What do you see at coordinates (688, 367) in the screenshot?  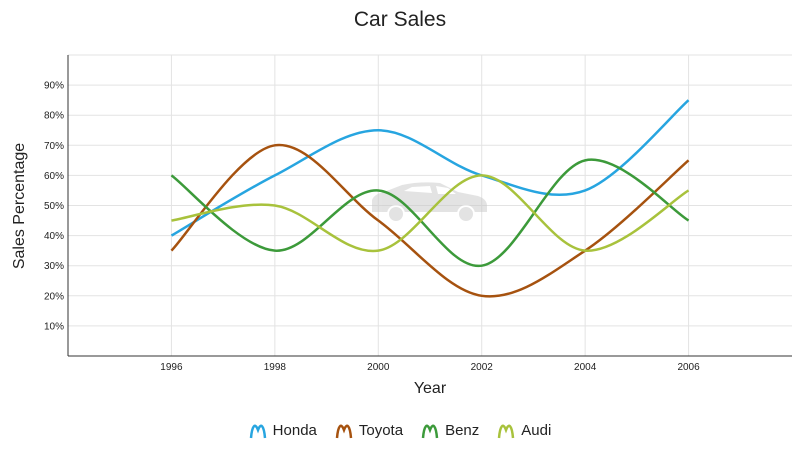 I see `x-tick-label: 2006` at bounding box center [688, 367].